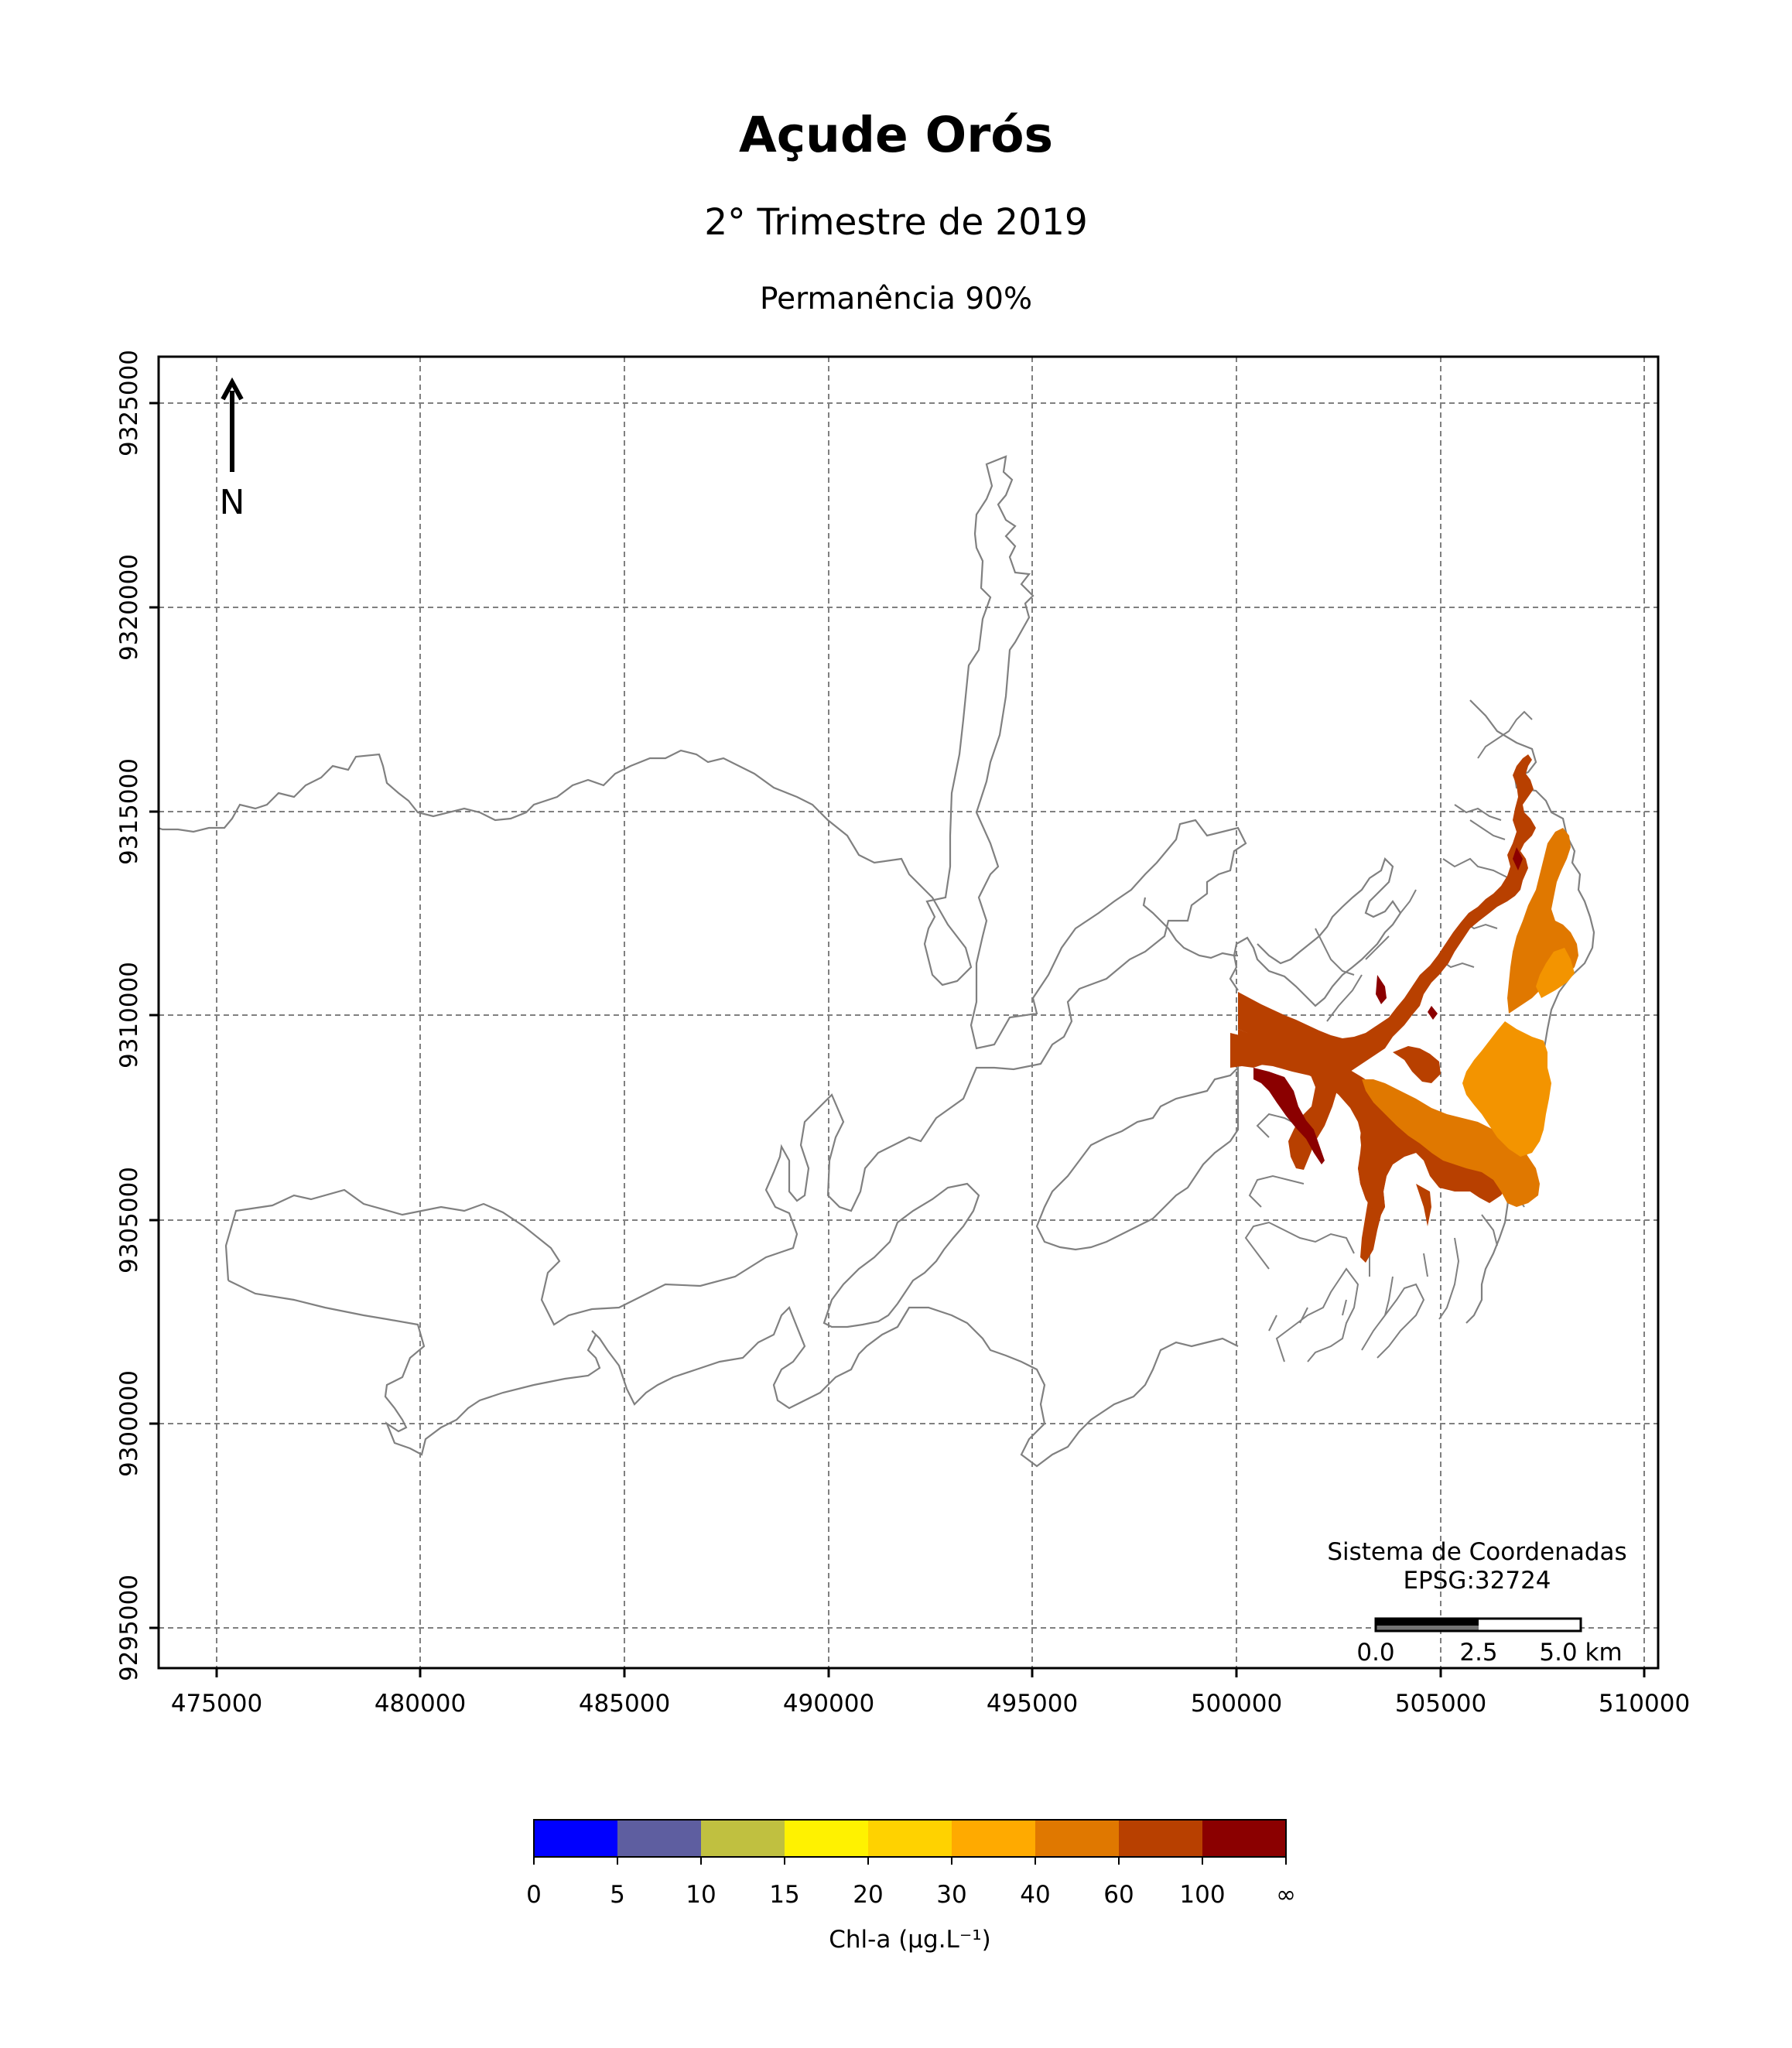  I want to click on colorbar-tick: 60, so click(1118, 1895).